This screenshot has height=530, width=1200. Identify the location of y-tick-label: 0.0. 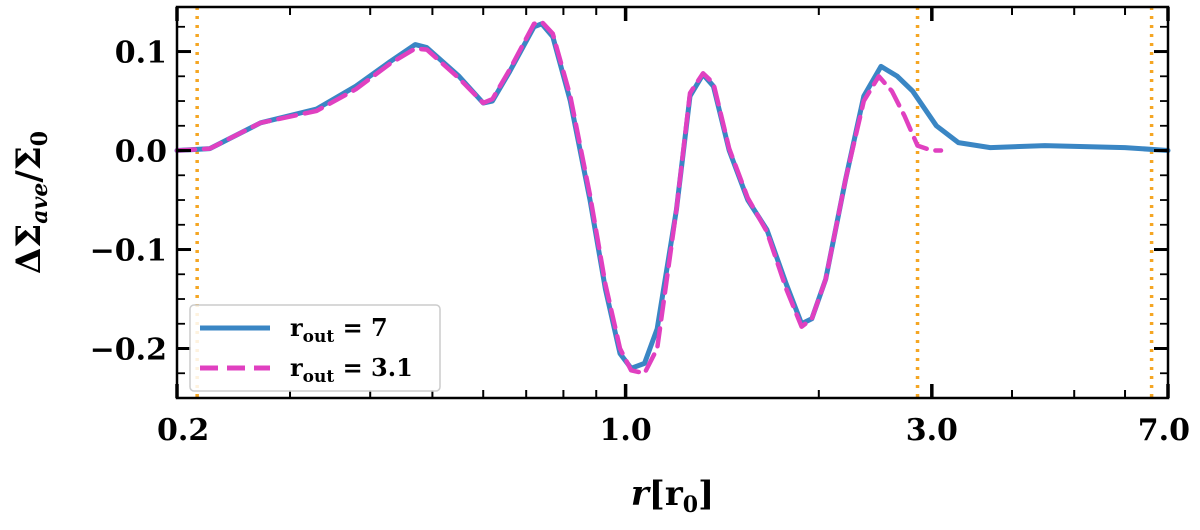
(141, 152).